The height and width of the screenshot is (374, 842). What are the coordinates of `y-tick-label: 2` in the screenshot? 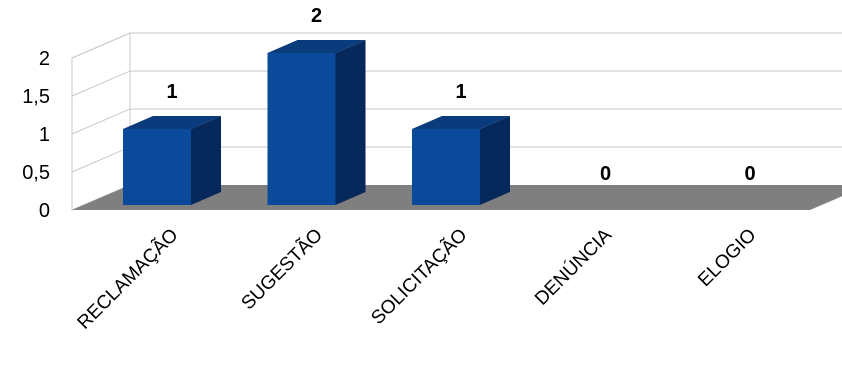 It's located at (44, 59).